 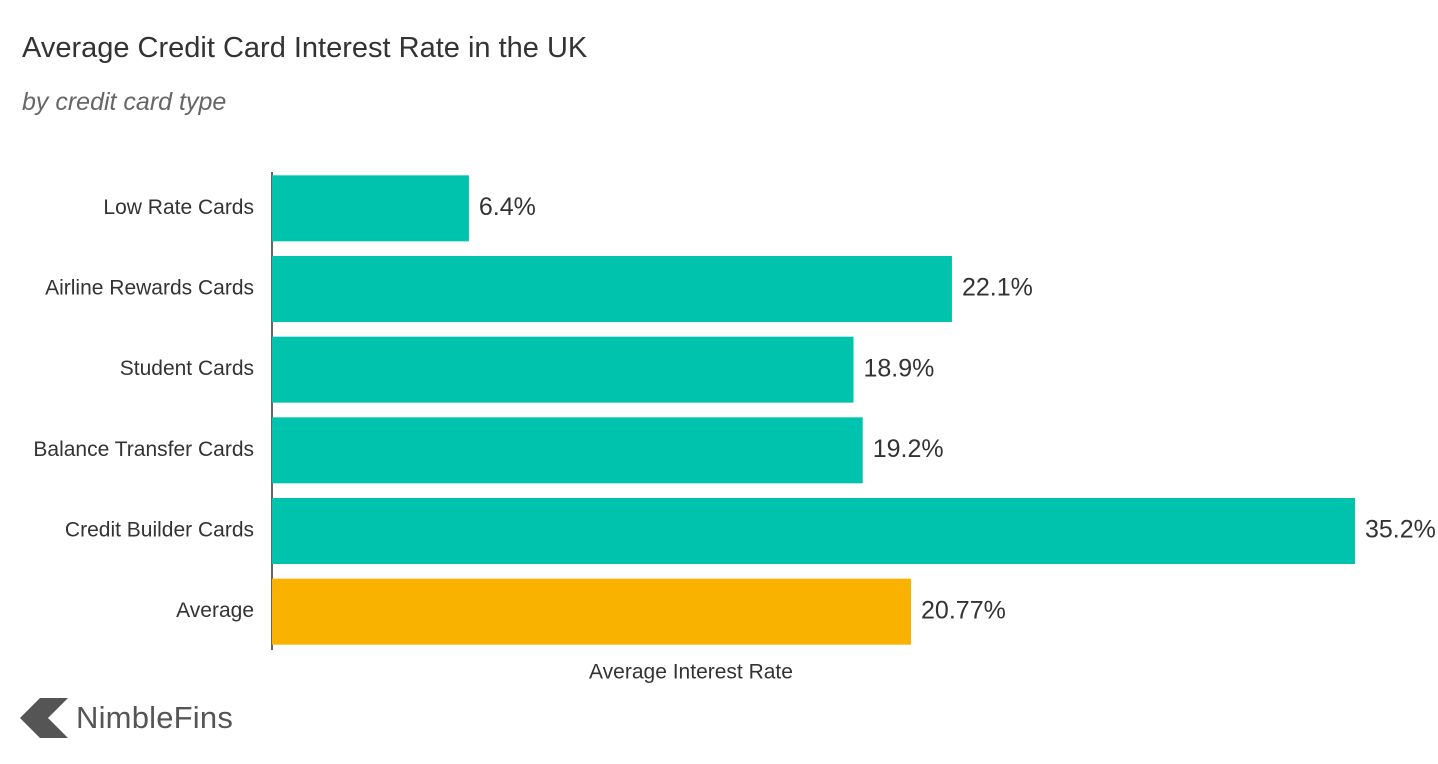 I want to click on data-label: 19.2%, so click(x=908, y=449).